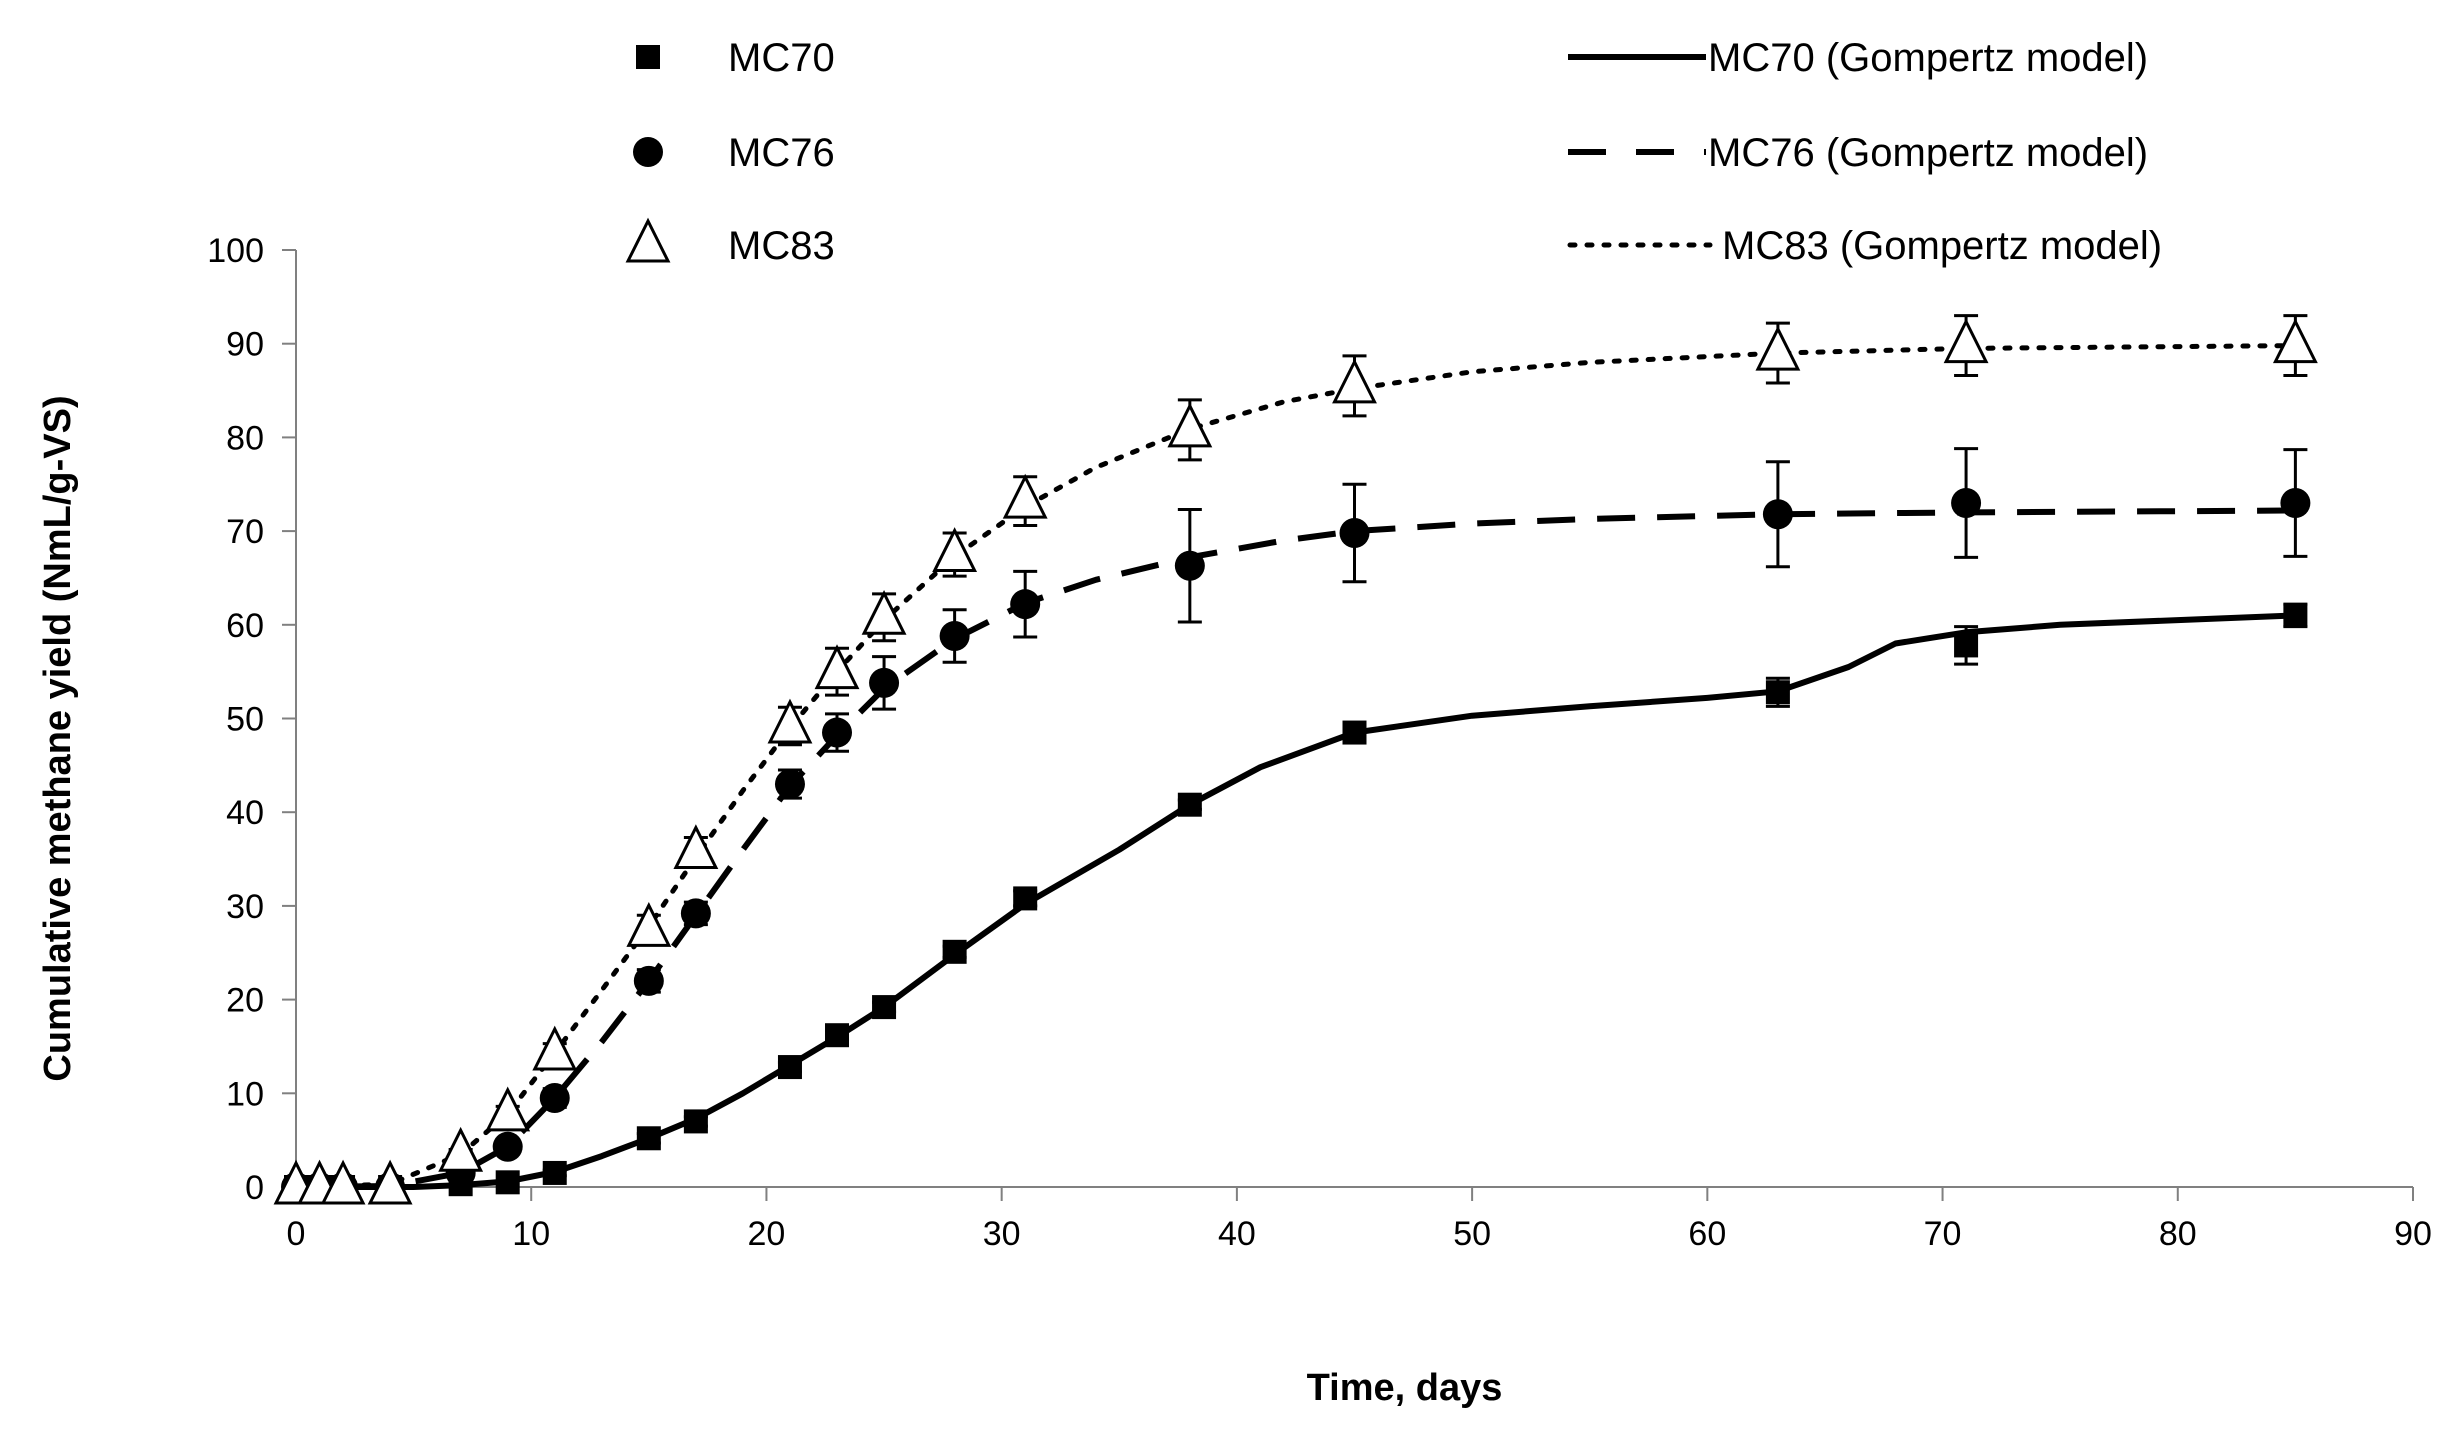 This screenshot has height=1442, width=2464. Describe the element at coordinates (1472, 1234) in the screenshot. I see `x-tick-label: 50` at that location.